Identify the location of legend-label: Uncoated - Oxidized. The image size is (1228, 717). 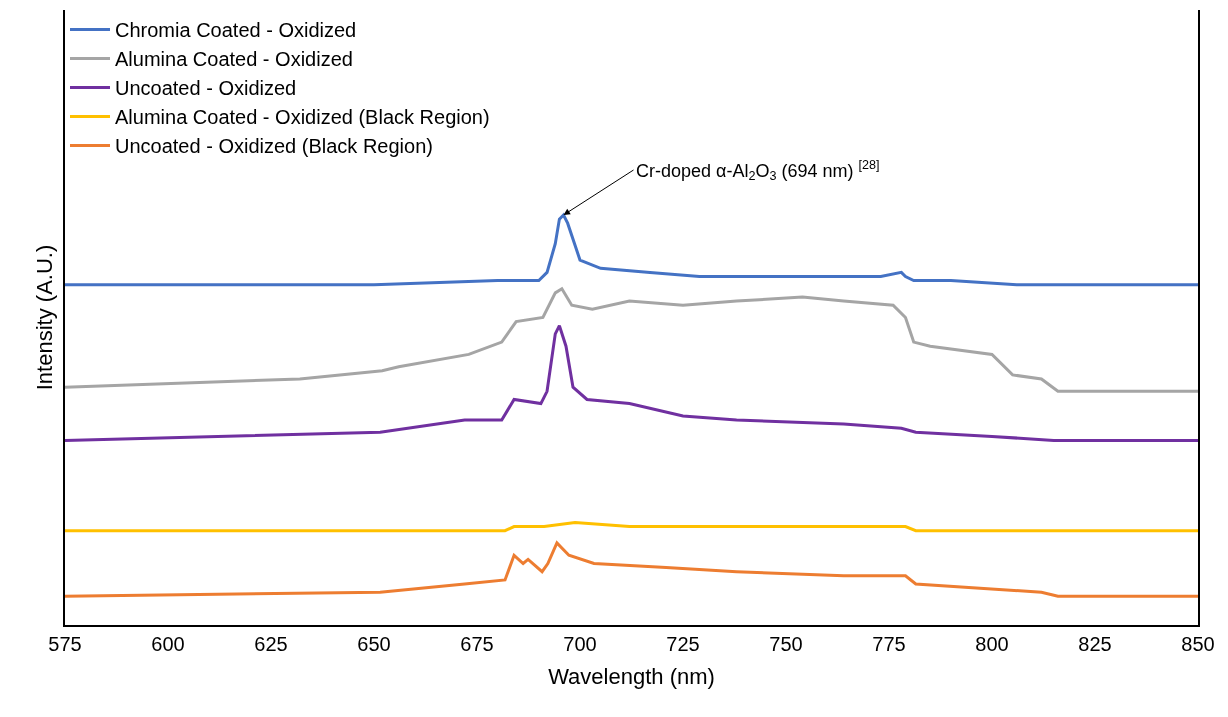
(206, 88).